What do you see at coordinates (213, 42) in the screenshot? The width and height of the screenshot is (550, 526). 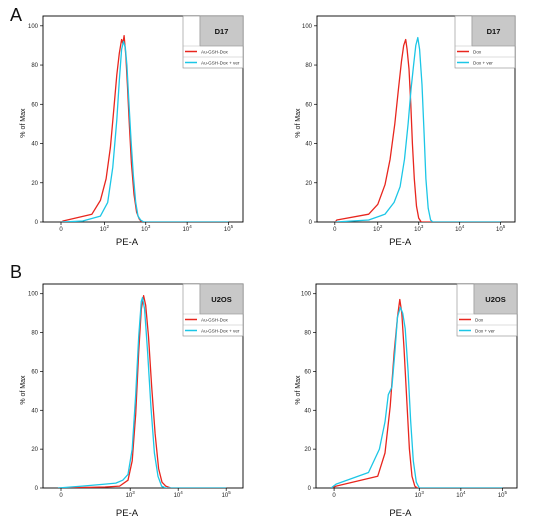 I see `legend: D17 Au-GSH-Dox Au-GSH-Dox + ver` at bounding box center [213, 42].